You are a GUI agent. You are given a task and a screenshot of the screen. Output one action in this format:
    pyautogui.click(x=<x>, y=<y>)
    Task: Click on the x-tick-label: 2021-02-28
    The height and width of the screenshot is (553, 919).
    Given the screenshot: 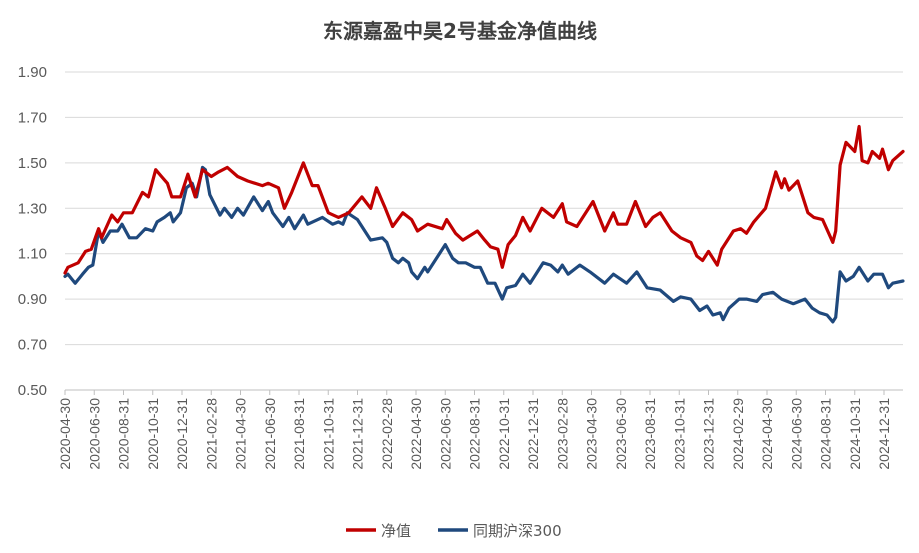 What is the action you would take?
    pyautogui.click(x=211, y=434)
    